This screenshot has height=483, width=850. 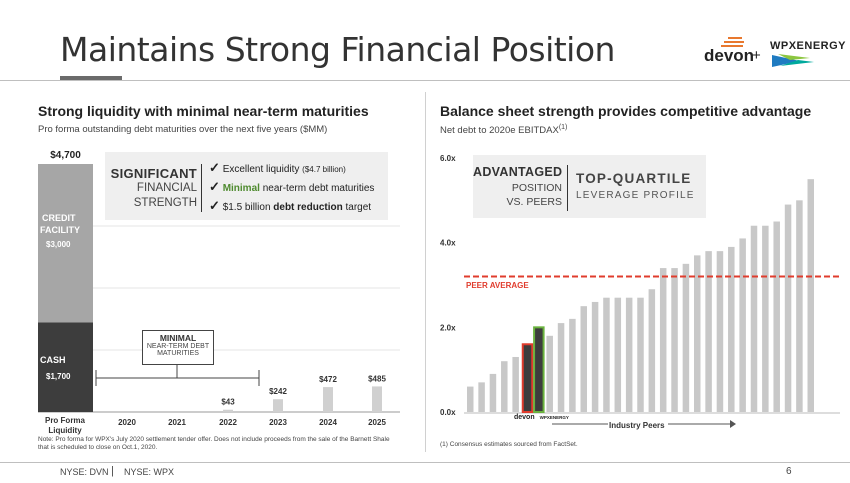 What do you see at coordinates (60, 230) in the screenshot?
I see `credit-label-line2: FACILITY` at bounding box center [60, 230].